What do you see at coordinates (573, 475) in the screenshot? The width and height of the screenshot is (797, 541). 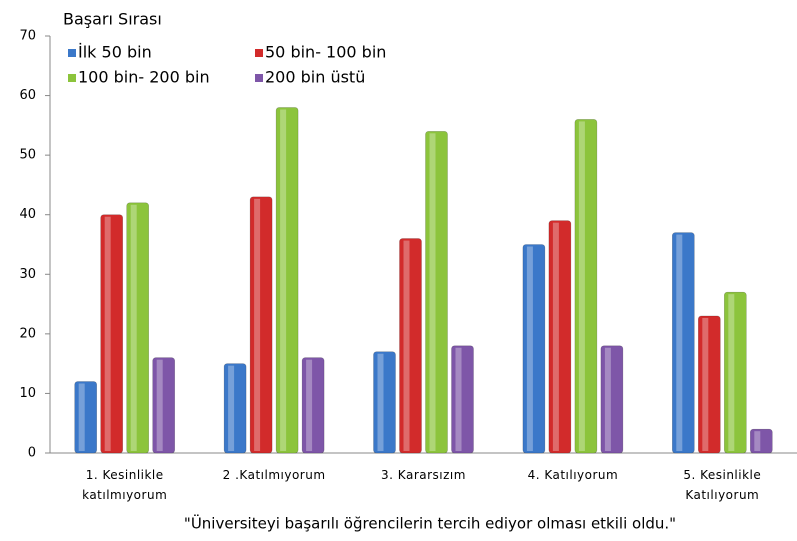 I see `x-tick-label: 4. Katılıyorum` at bounding box center [573, 475].